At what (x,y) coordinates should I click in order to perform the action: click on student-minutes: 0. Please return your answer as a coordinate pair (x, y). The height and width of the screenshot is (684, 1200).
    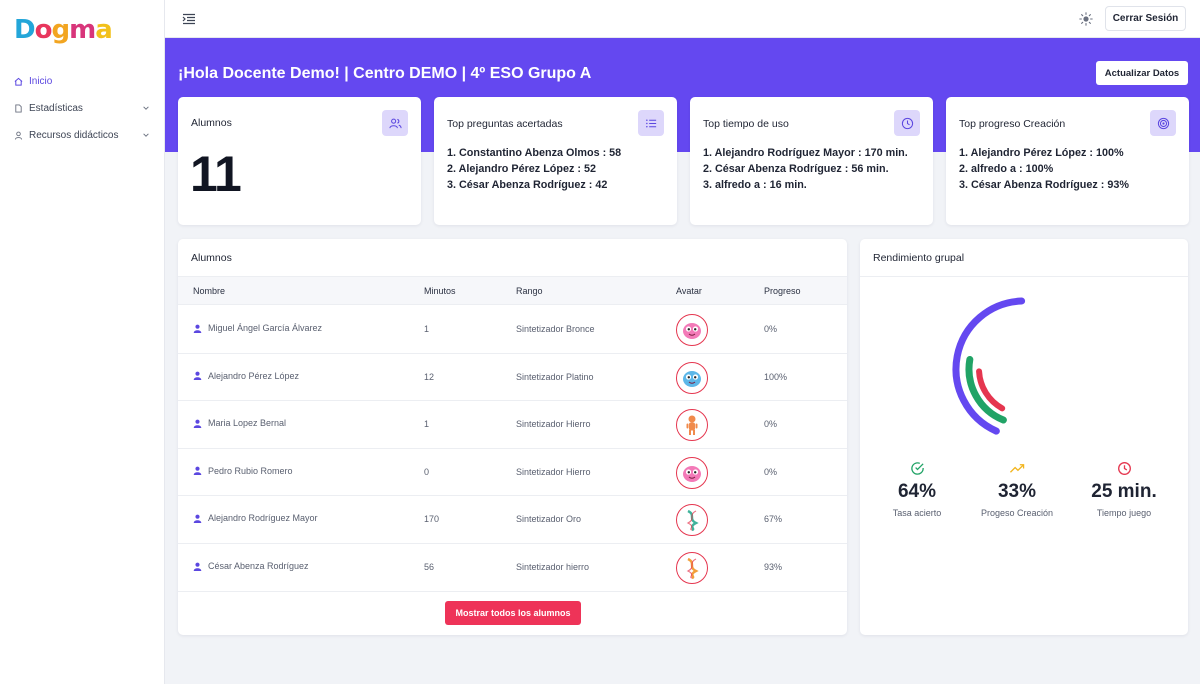
    Looking at the image, I should click on (427, 471).